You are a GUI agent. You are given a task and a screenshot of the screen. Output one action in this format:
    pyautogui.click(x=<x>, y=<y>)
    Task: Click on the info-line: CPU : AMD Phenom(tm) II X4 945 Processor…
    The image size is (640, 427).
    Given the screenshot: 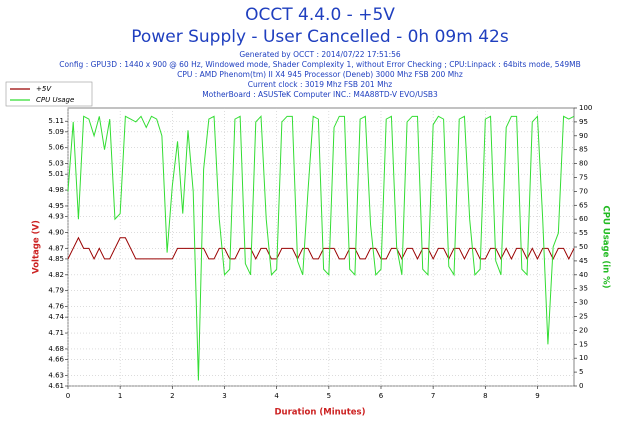 What is the action you would take?
    pyautogui.click(x=320, y=74)
    